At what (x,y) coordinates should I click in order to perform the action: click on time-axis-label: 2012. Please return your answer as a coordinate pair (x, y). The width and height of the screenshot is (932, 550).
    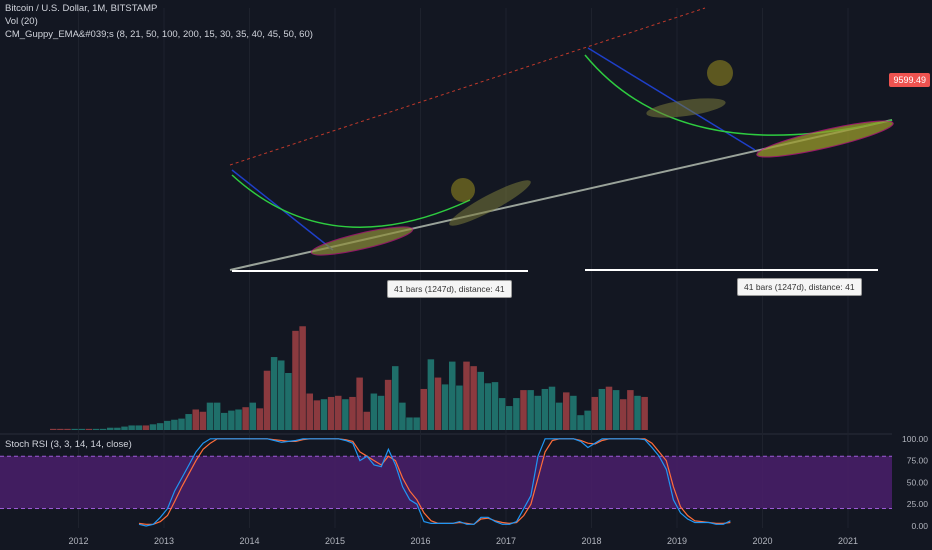
    Looking at the image, I should click on (78, 541).